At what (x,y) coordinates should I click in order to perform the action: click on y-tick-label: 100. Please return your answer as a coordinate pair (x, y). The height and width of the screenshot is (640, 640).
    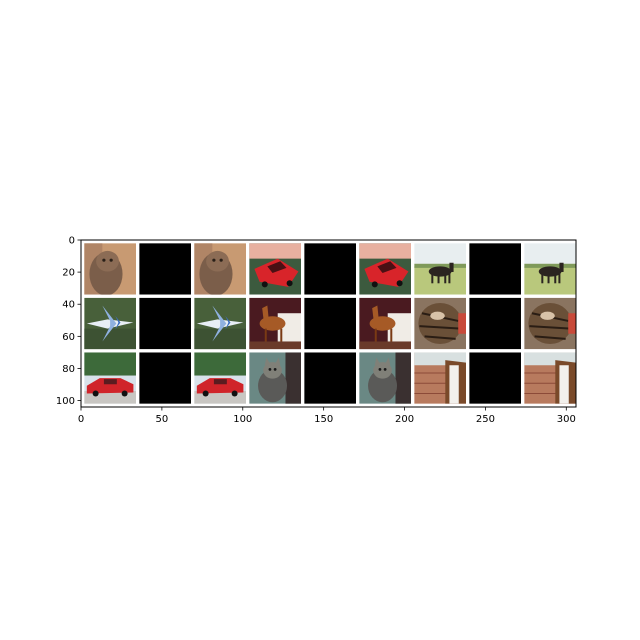
    Looking at the image, I should click on (65, 401).